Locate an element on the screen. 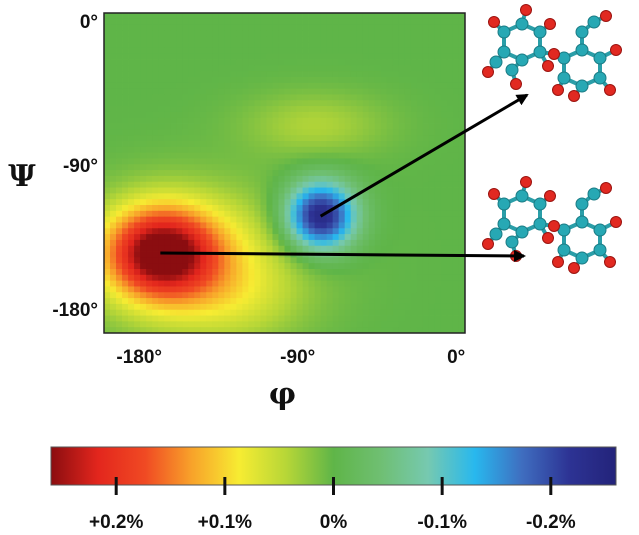 This screenshot has height=535, width=639. upper-molecule is located at coordinates (552, 53).